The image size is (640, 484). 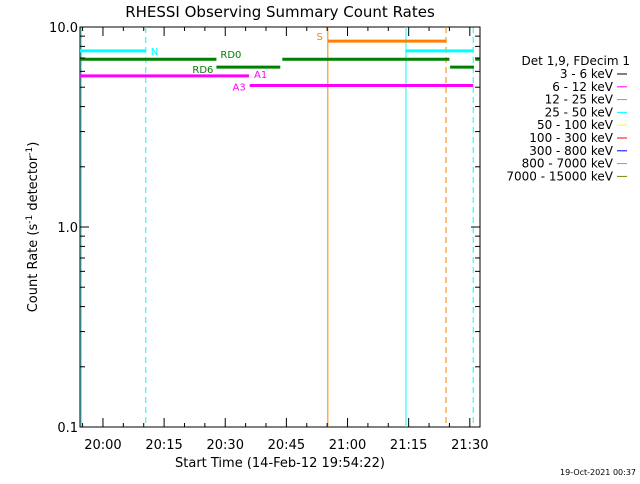 What do you see at coordinates (571, 138) in the screenshot?
I see `legend-entry-label: 100 - 300 keV` at bounding box center [571, 138].